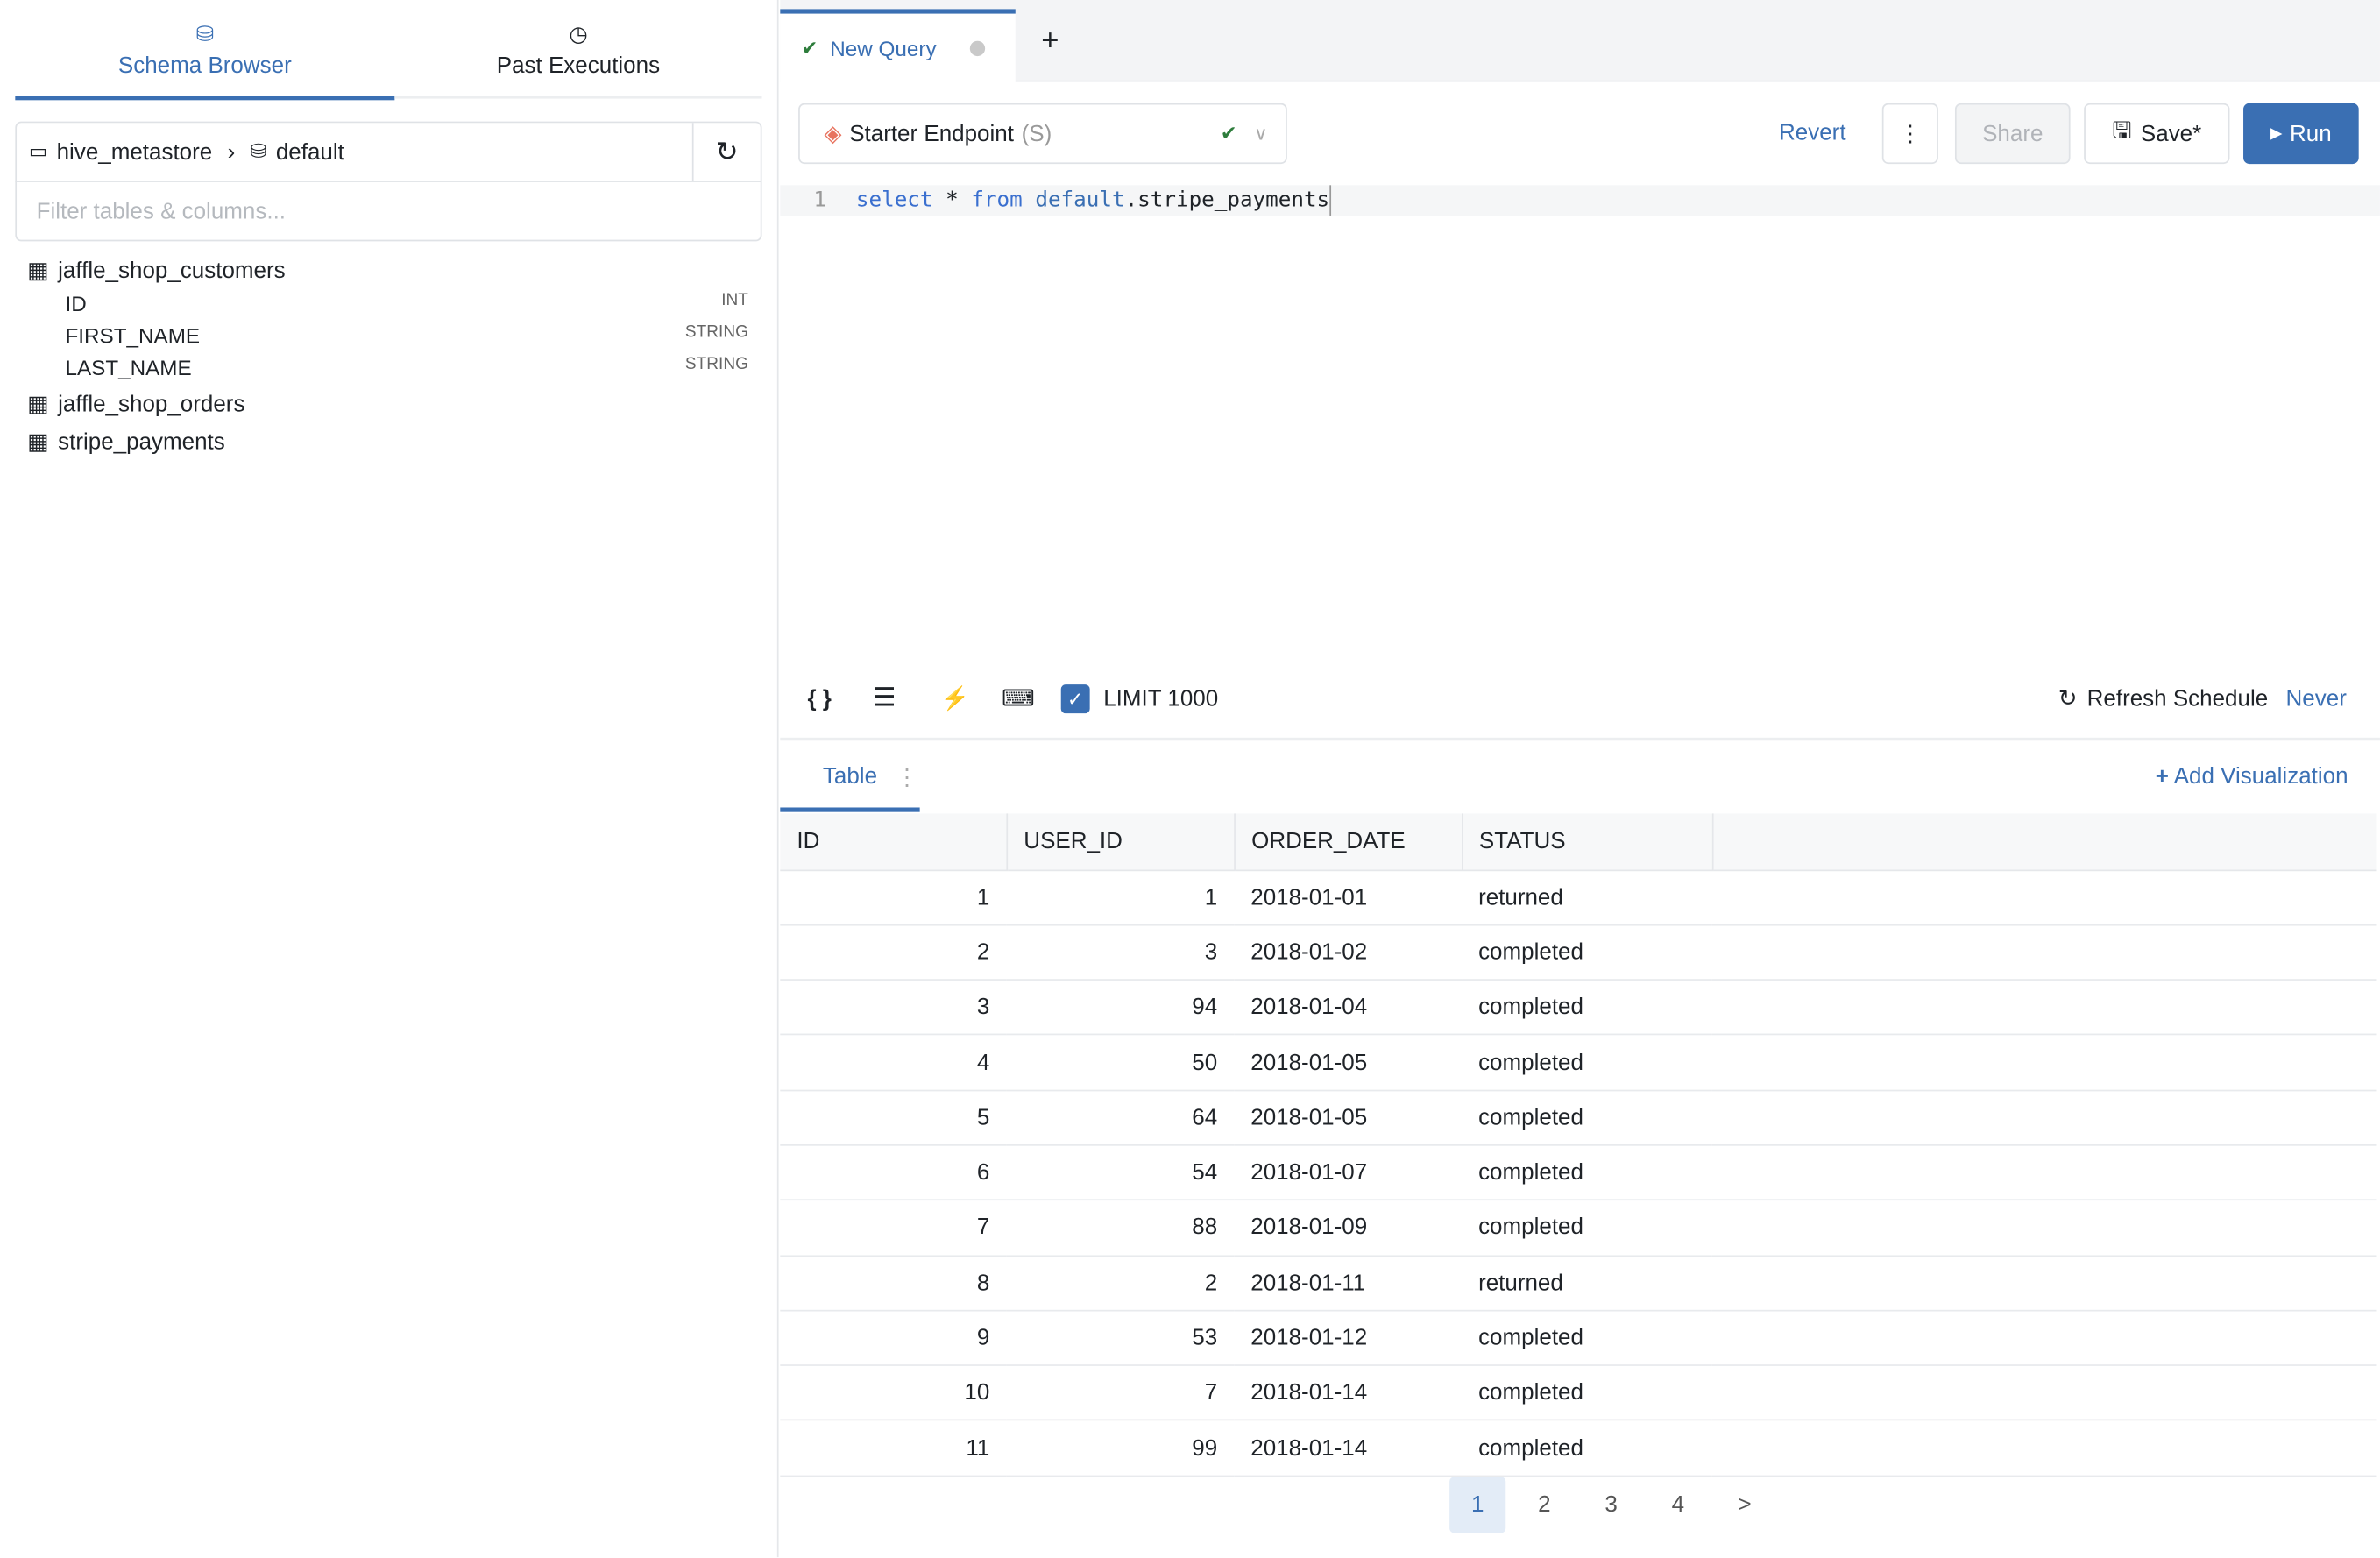 Image resolution: width=2380 pixels, height=1558 pixels. What do you see at coordinates (1477, 1505) in the screenshot?
I see `page-button: 1` at bounding box center [1477, 1505].